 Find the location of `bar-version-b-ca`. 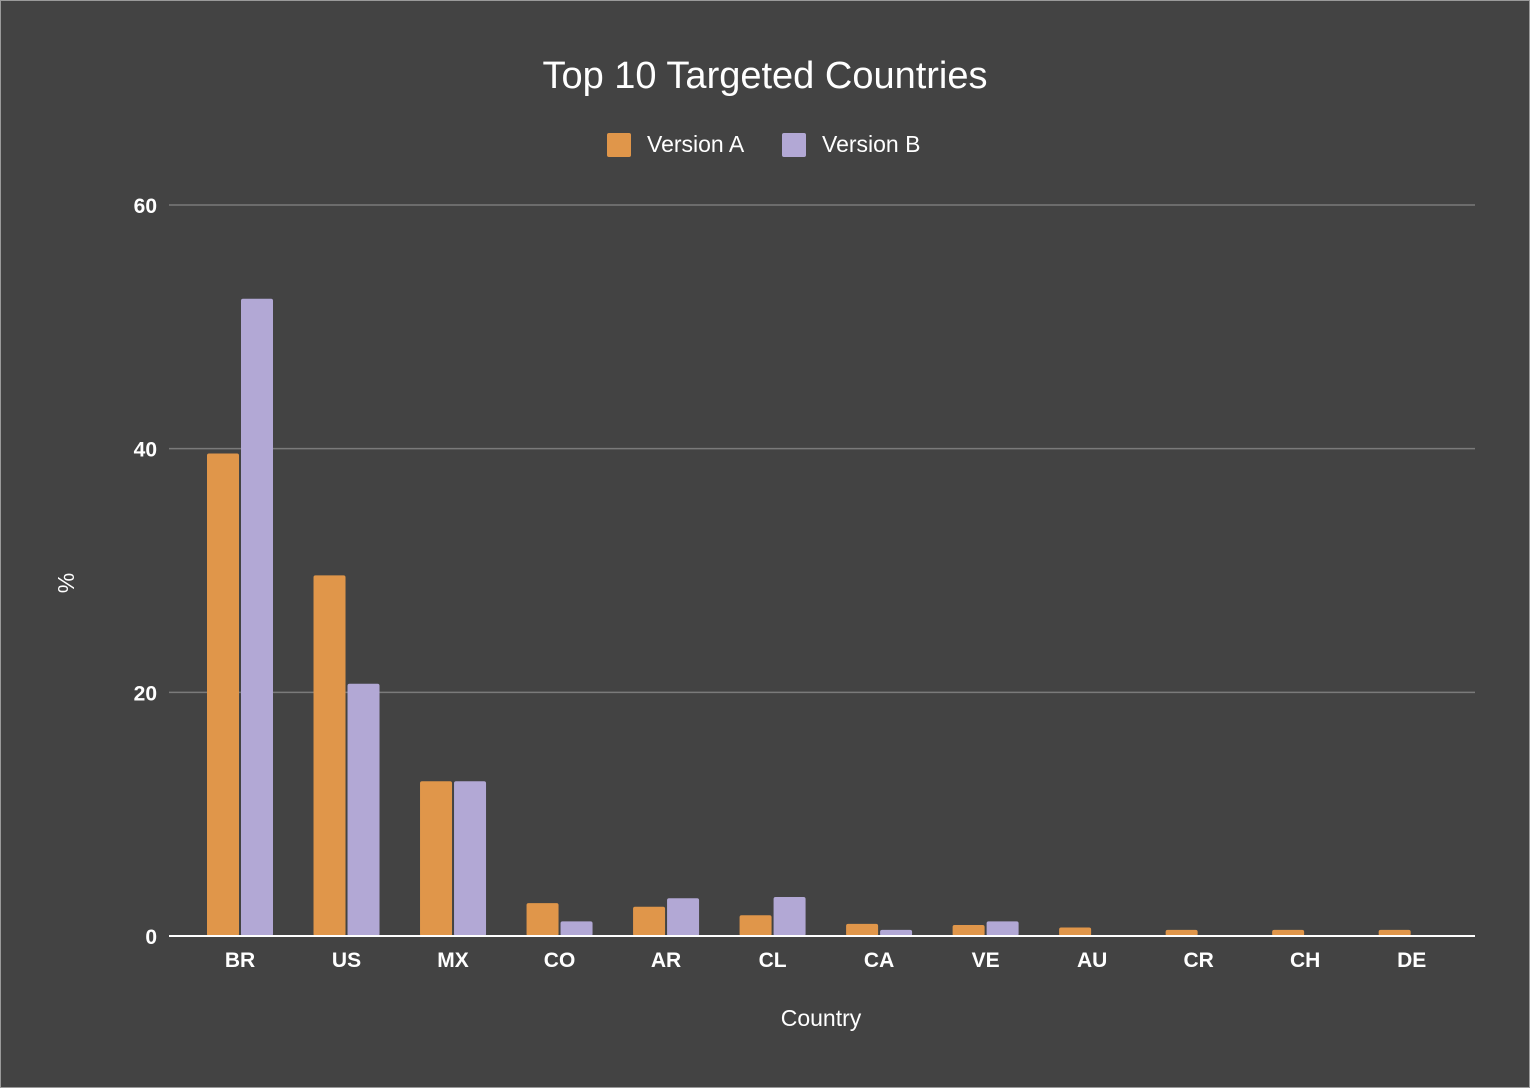

bar-version-b-ca is located at coordinates (896, 932).